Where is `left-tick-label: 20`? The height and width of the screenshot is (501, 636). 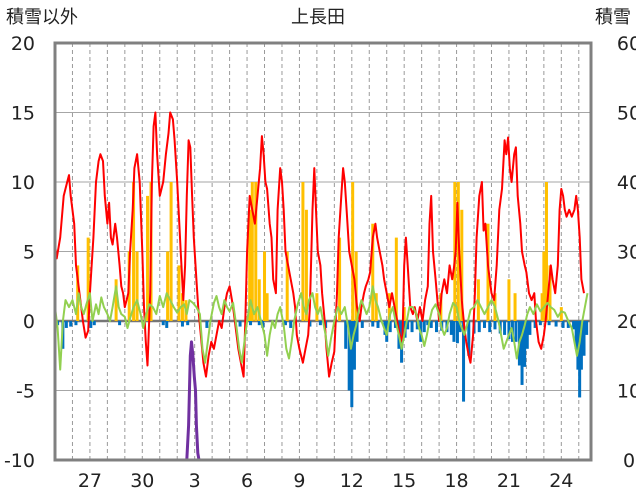
left-tick-label: 20 is located at coordinates (23, 44).